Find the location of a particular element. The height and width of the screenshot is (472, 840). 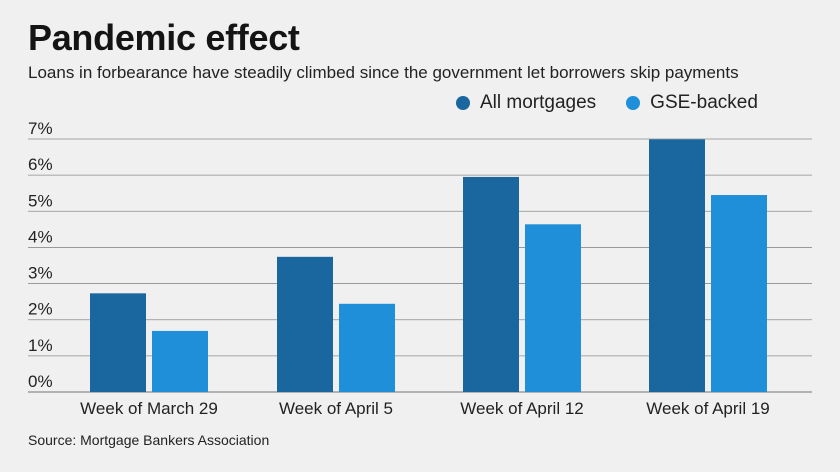

x-tick-label: Week of April 12 is located at coordinates (521, 408).